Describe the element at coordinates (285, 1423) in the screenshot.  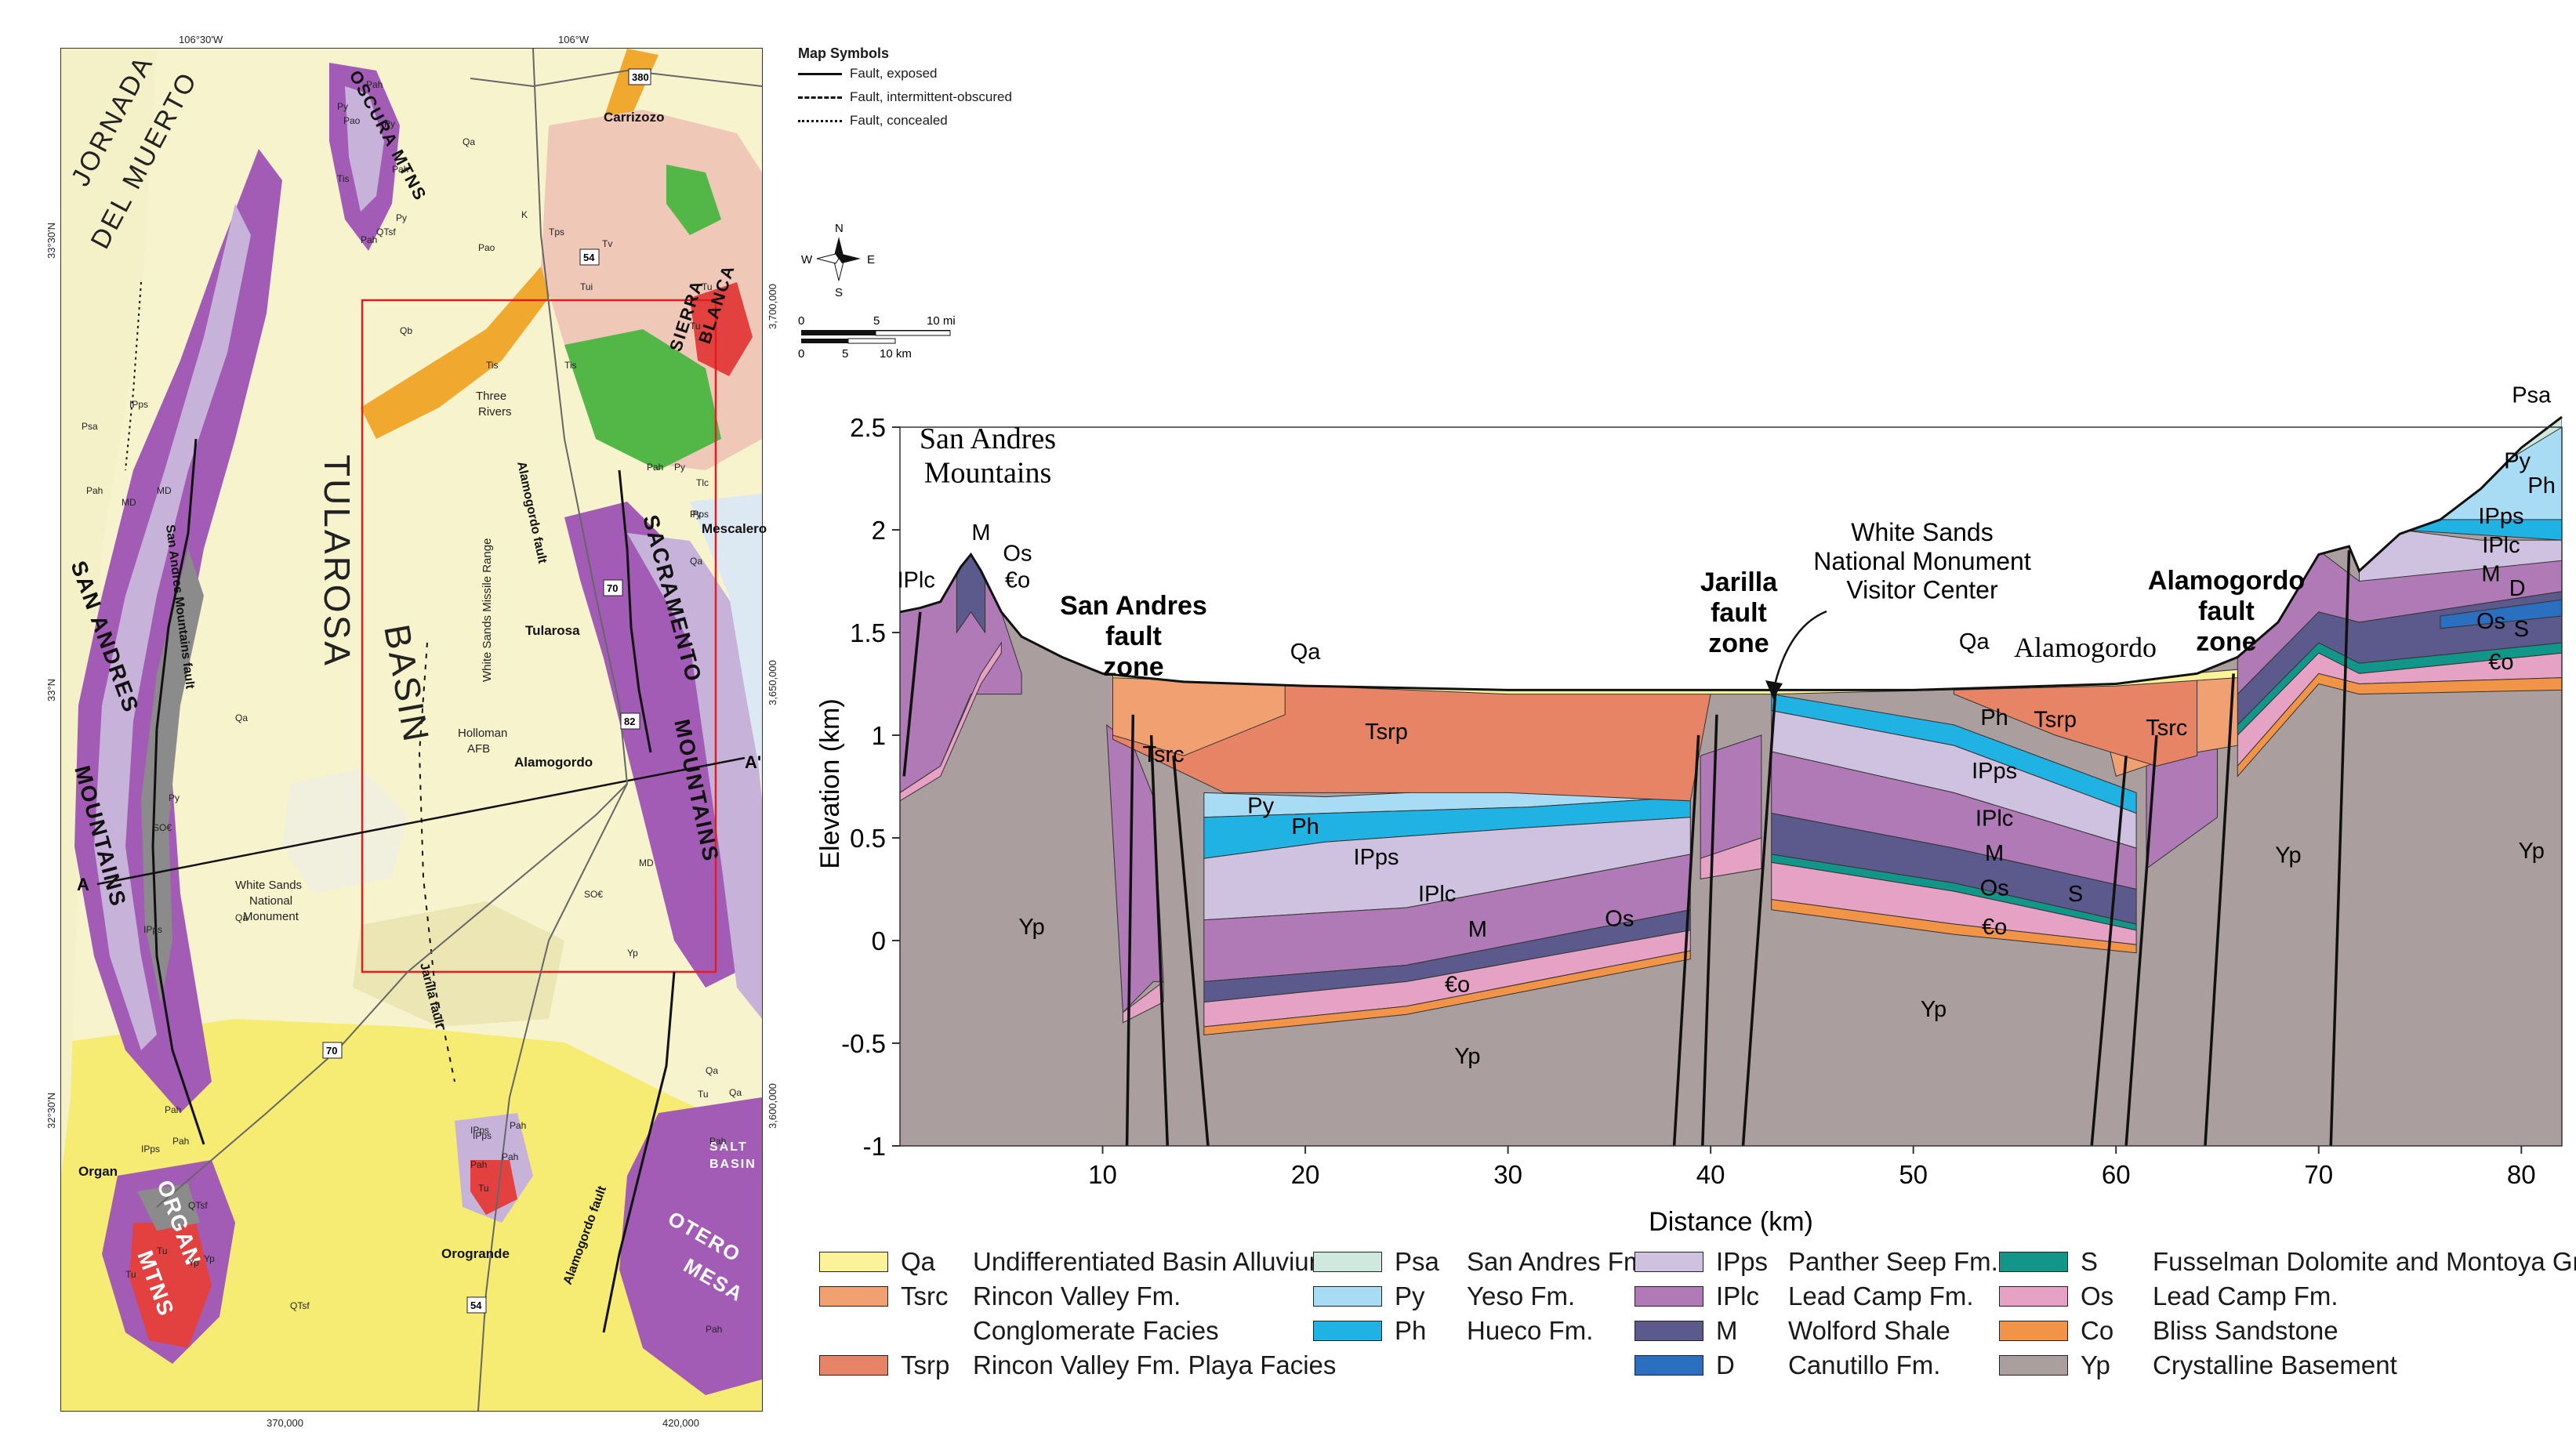
I see `easting-label-1: 370,000` at that location.